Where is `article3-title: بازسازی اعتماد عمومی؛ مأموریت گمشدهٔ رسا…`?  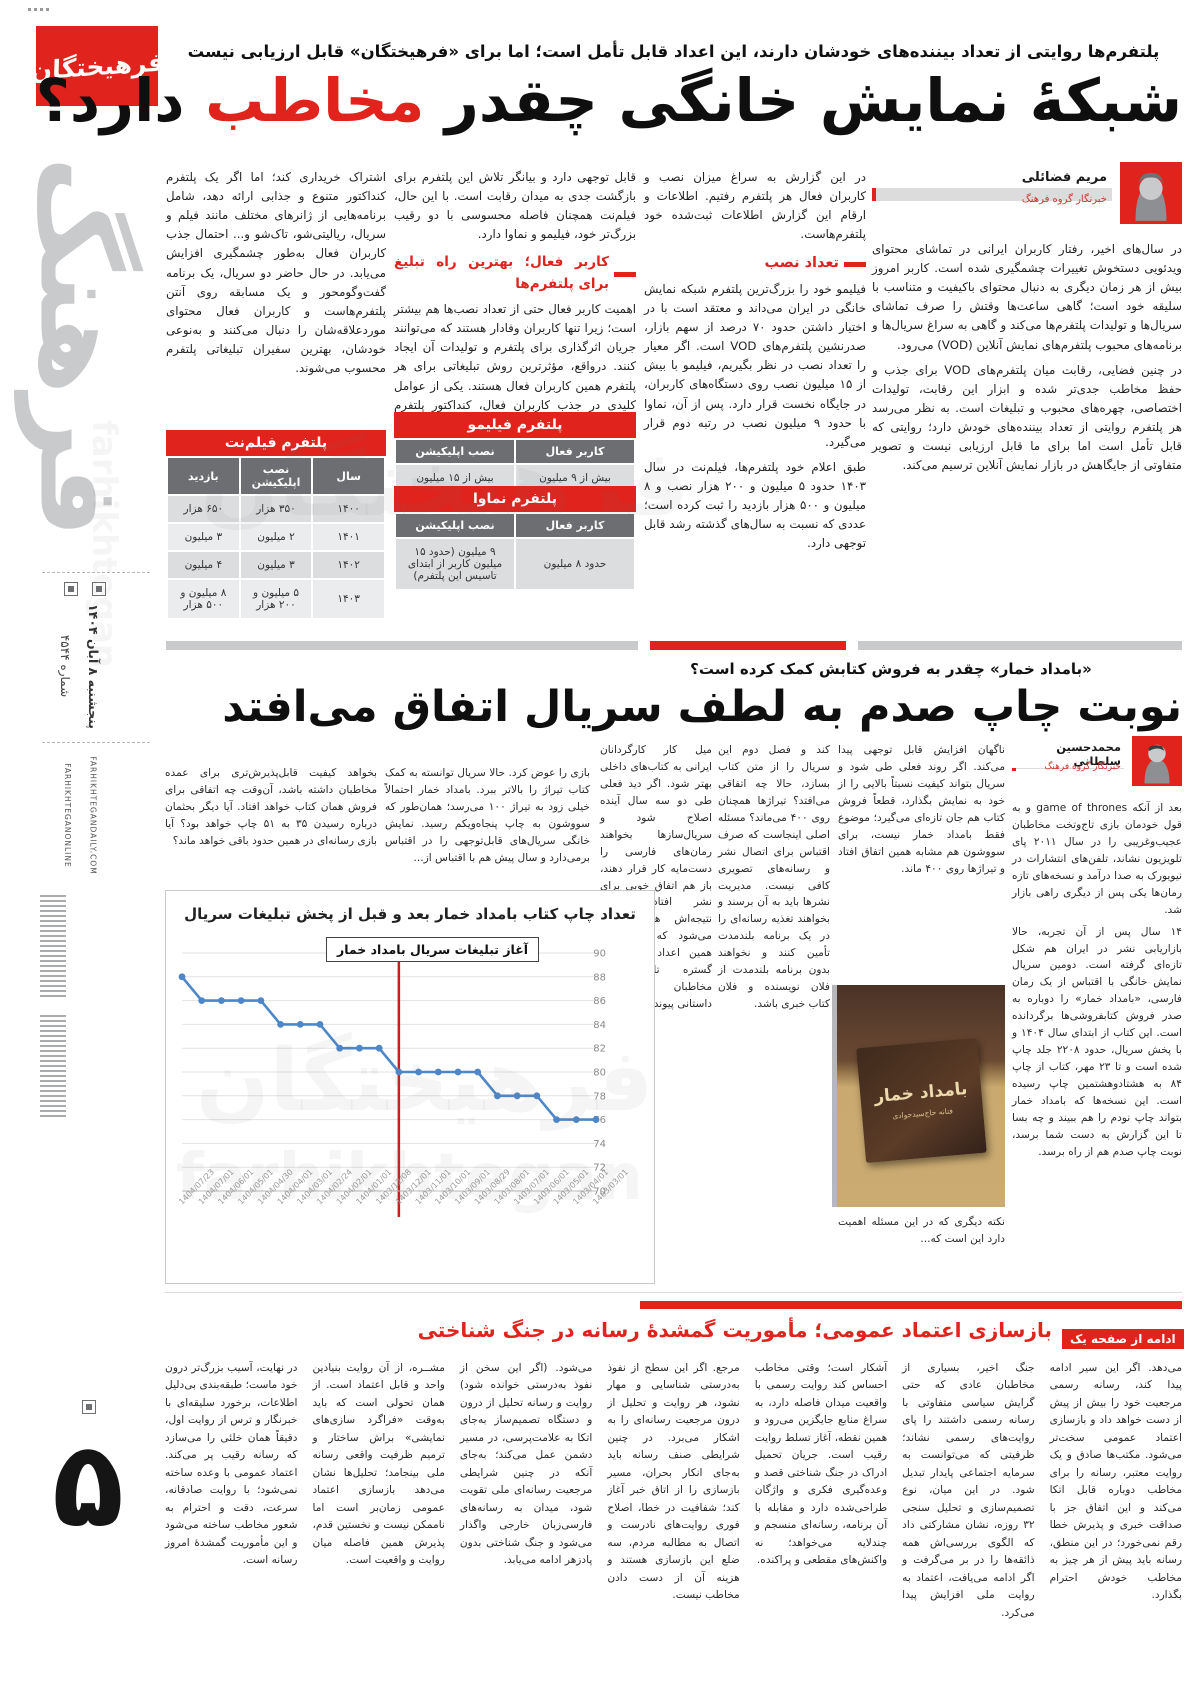 article3-title: بازسازی اعتماد عمومی؛ مأموریت گمشدهٔ رسا… is located at coordinates (734, 1330).